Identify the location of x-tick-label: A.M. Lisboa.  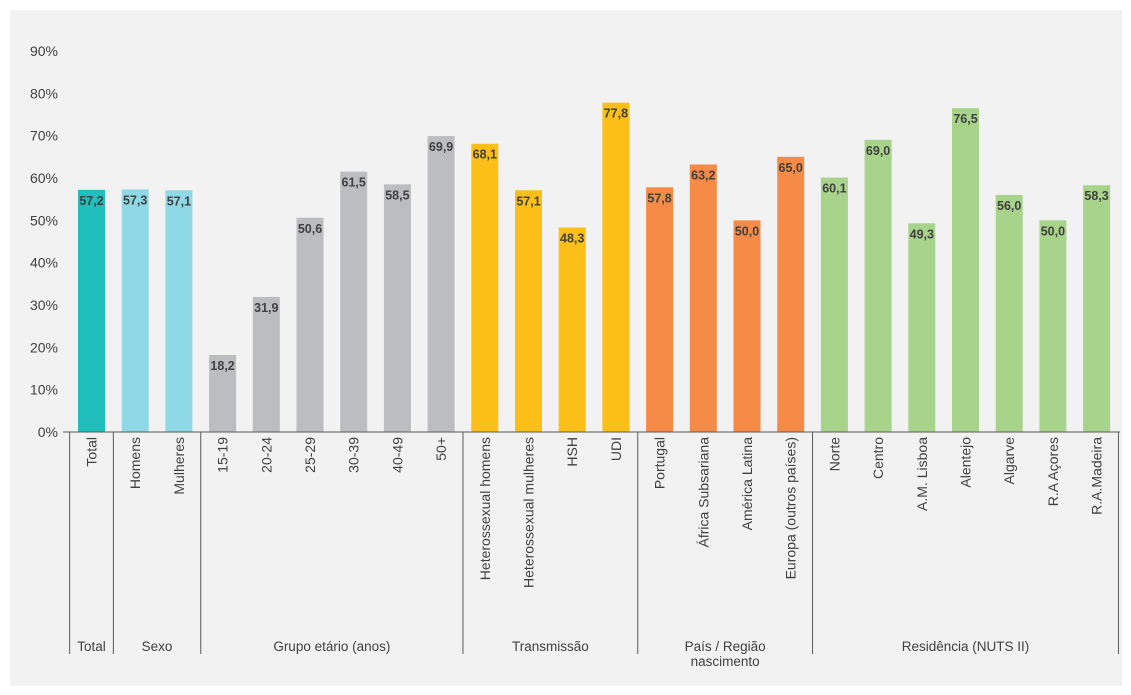
(922, 474).